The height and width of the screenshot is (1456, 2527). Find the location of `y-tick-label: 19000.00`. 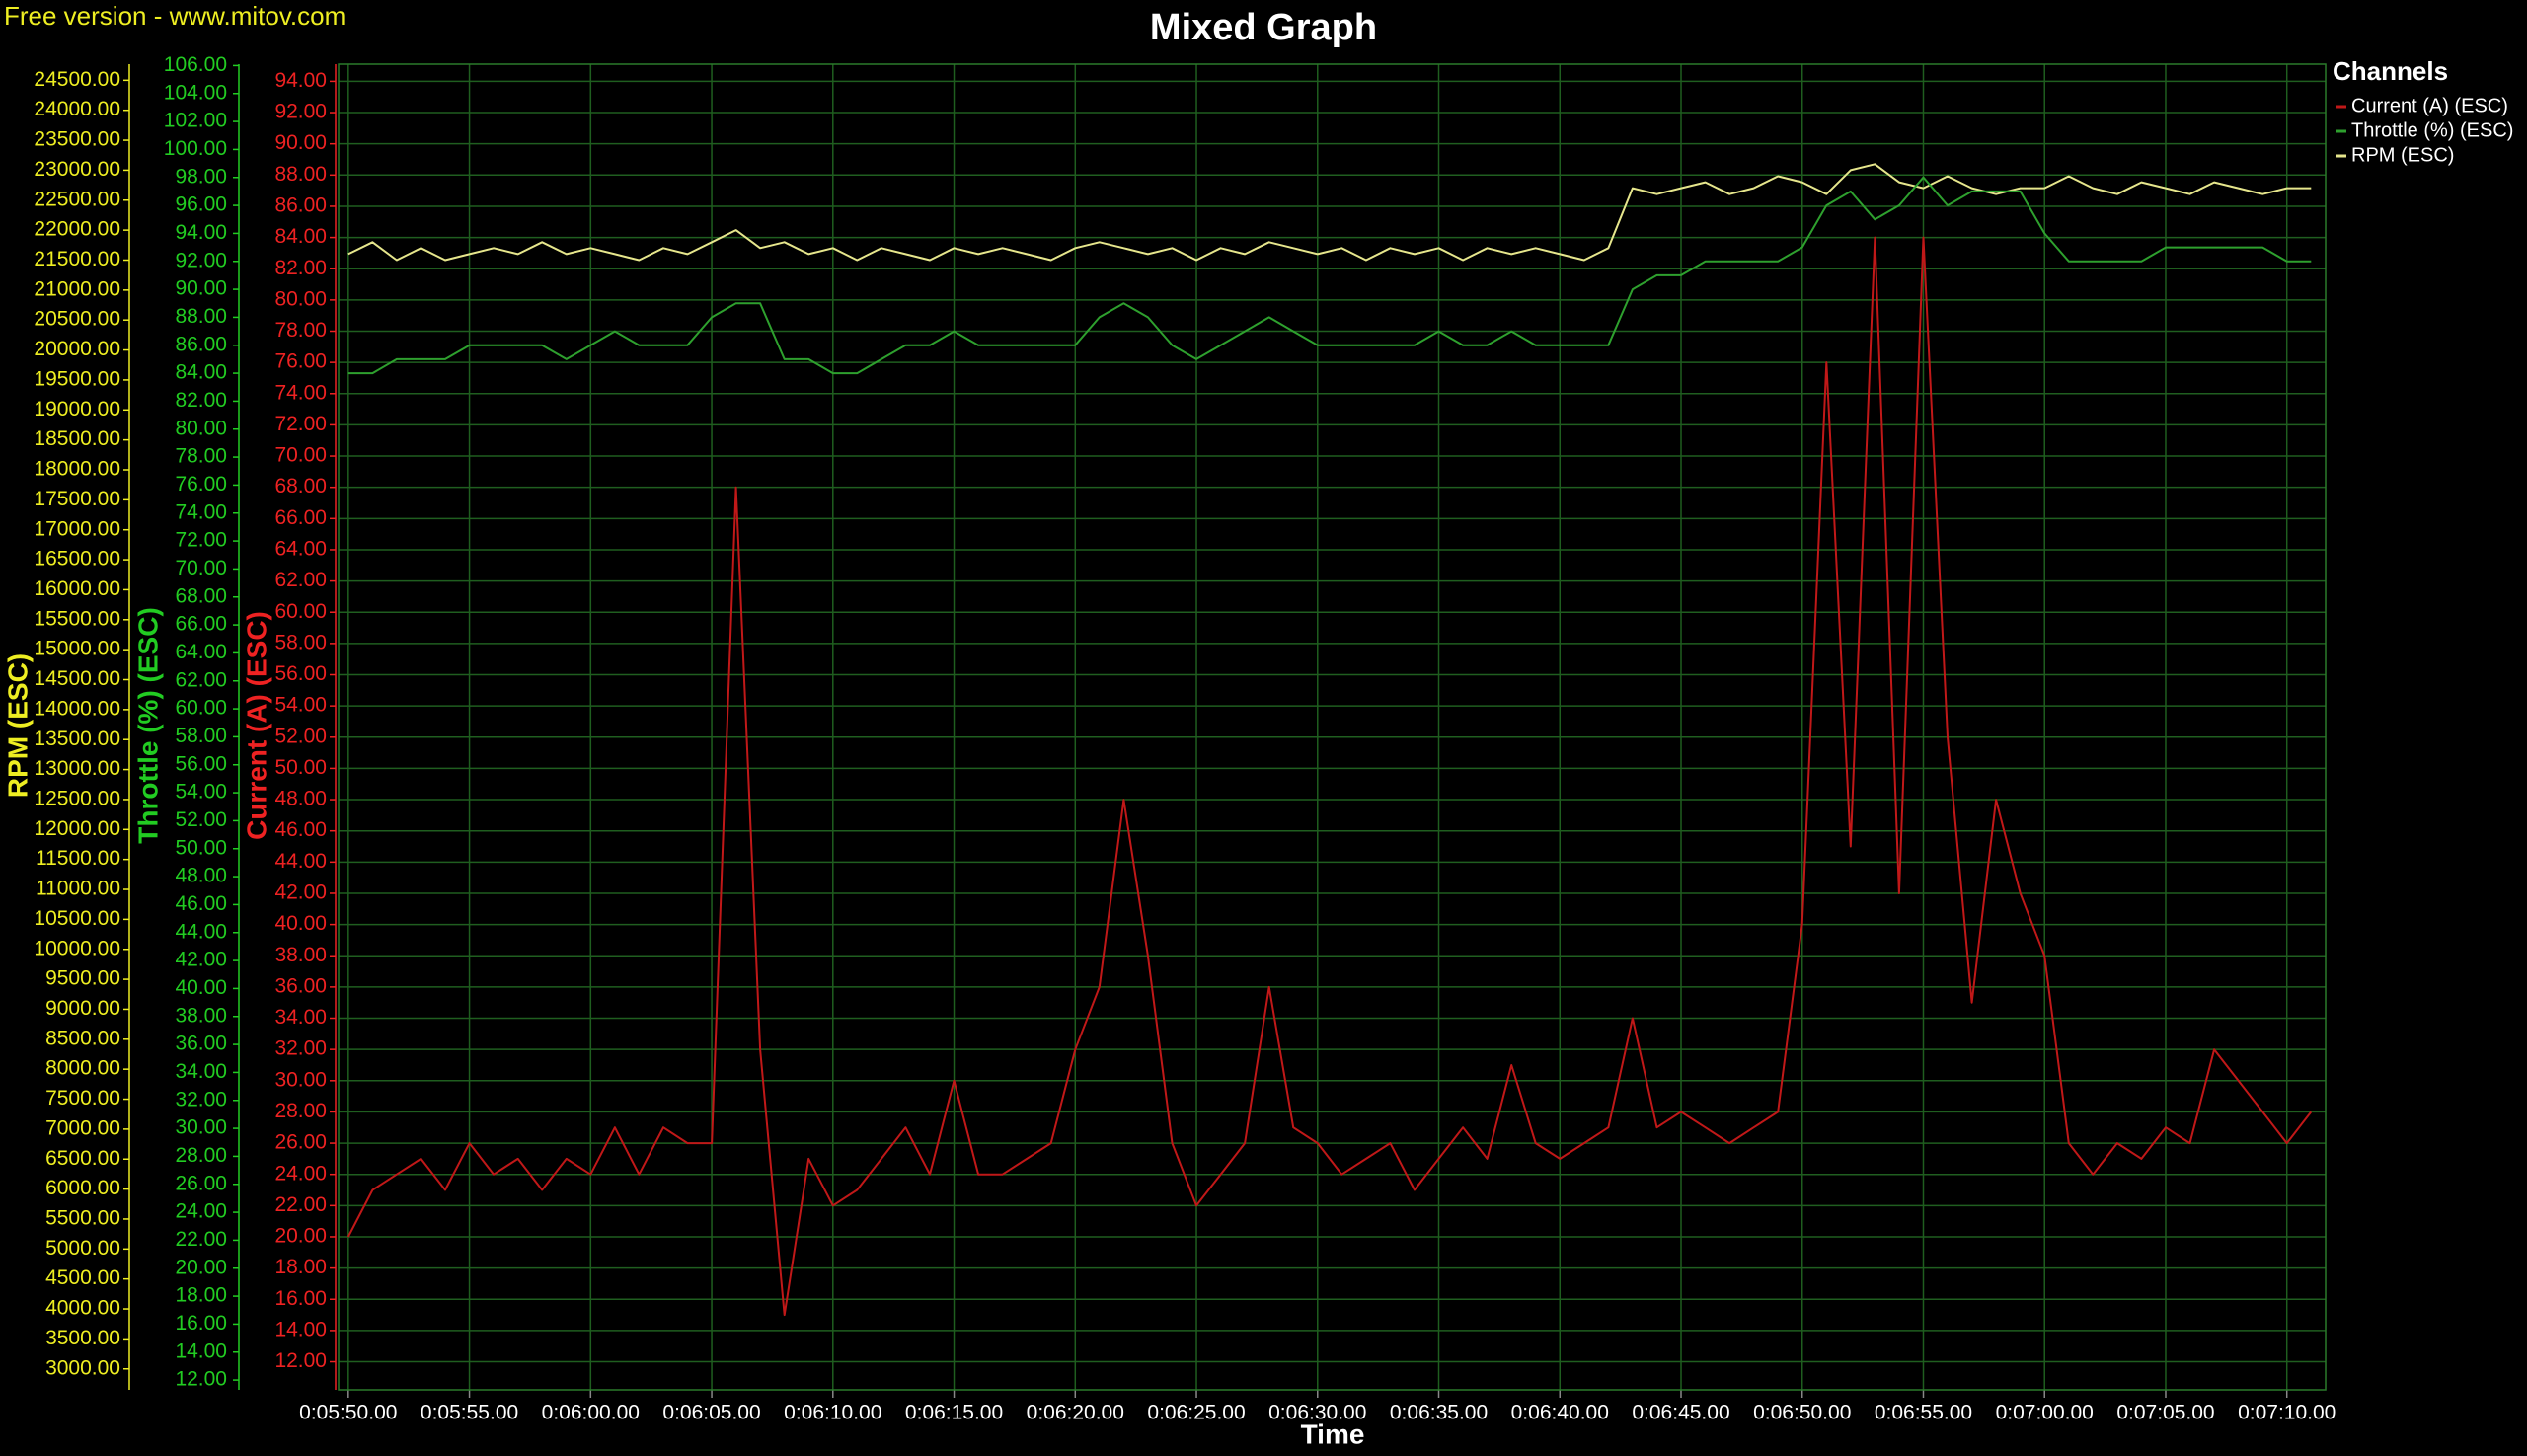

y-tick-label: 19000.00 is located at coordinates (77, 409).